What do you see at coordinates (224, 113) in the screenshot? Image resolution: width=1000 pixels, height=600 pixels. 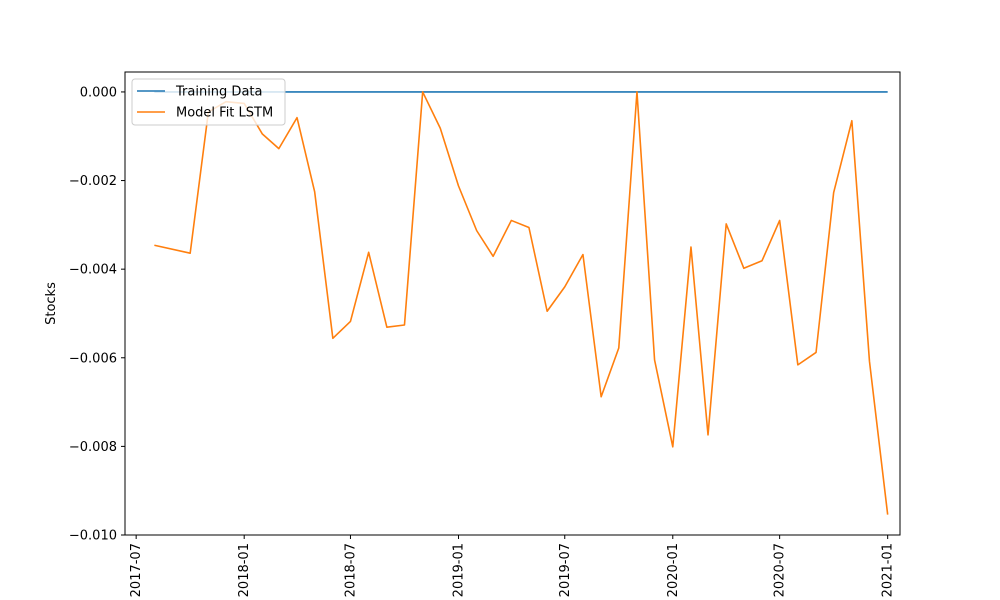 I see `legend-entry: Model Fit LSTM` at bounding box center [224, 113].